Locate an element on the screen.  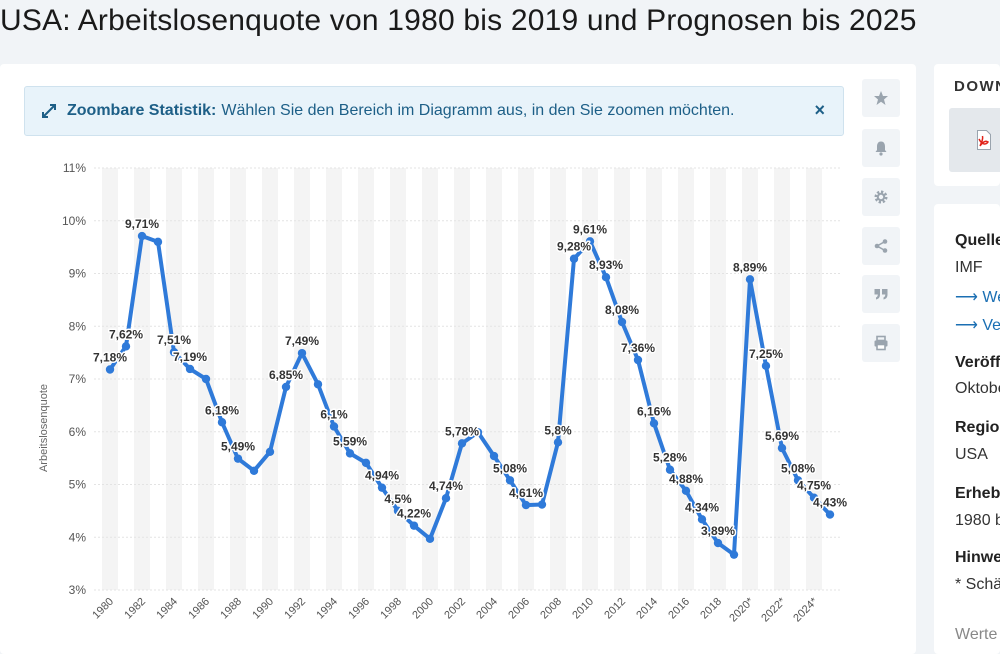
data-label: 4,61% is located at coordinates (526, 493).